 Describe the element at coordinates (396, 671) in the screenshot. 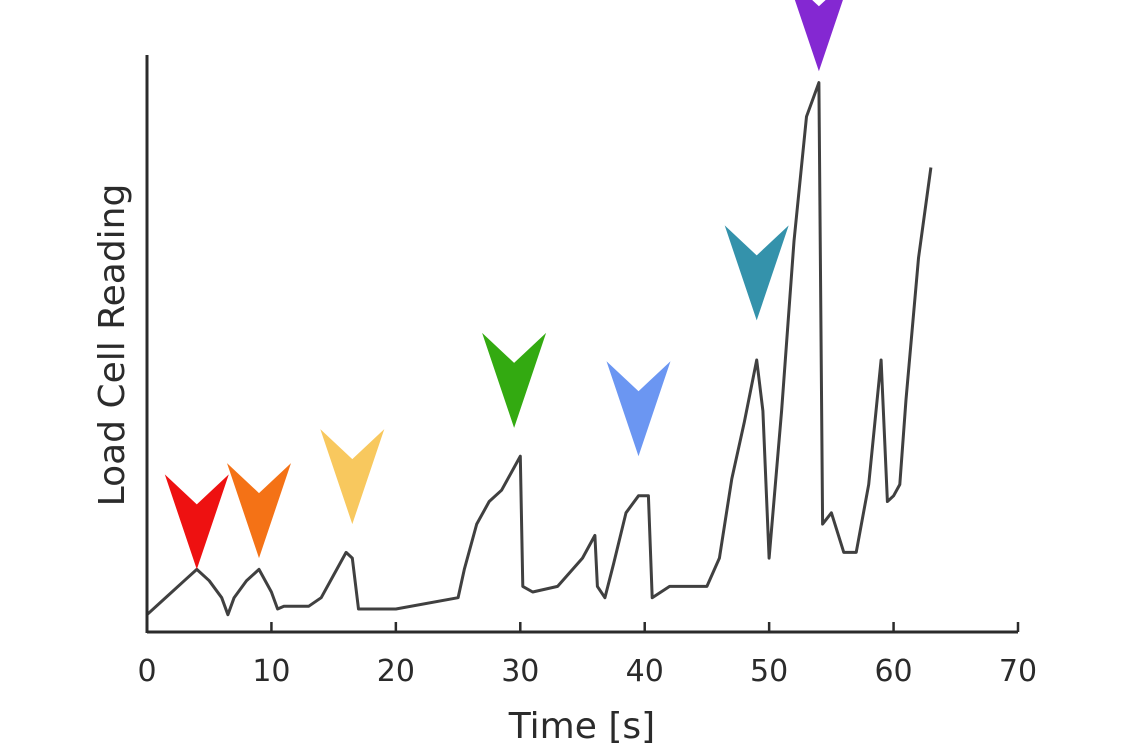

I see `x-tick-label-2: 20` at that location.